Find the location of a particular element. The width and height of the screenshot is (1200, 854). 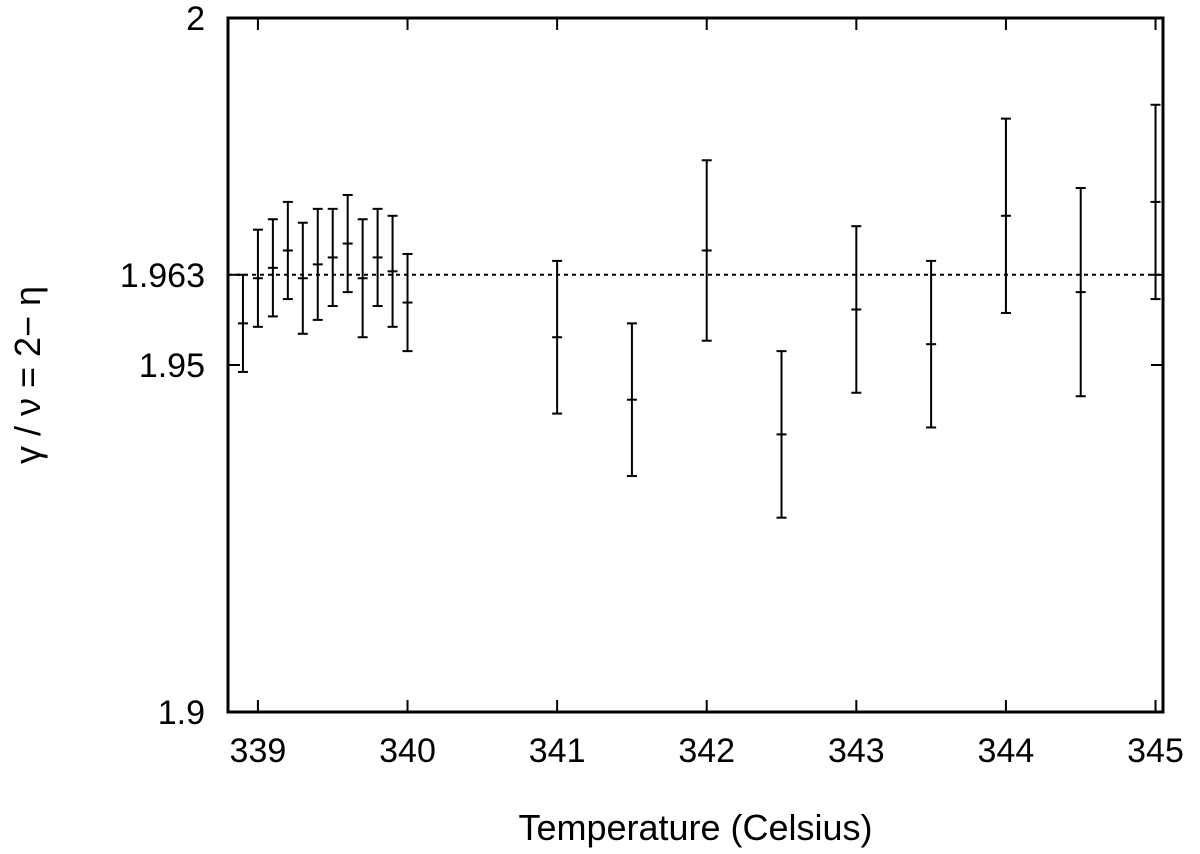

y-tick-label-2: 1.963 is located at coordinates (162, 276).